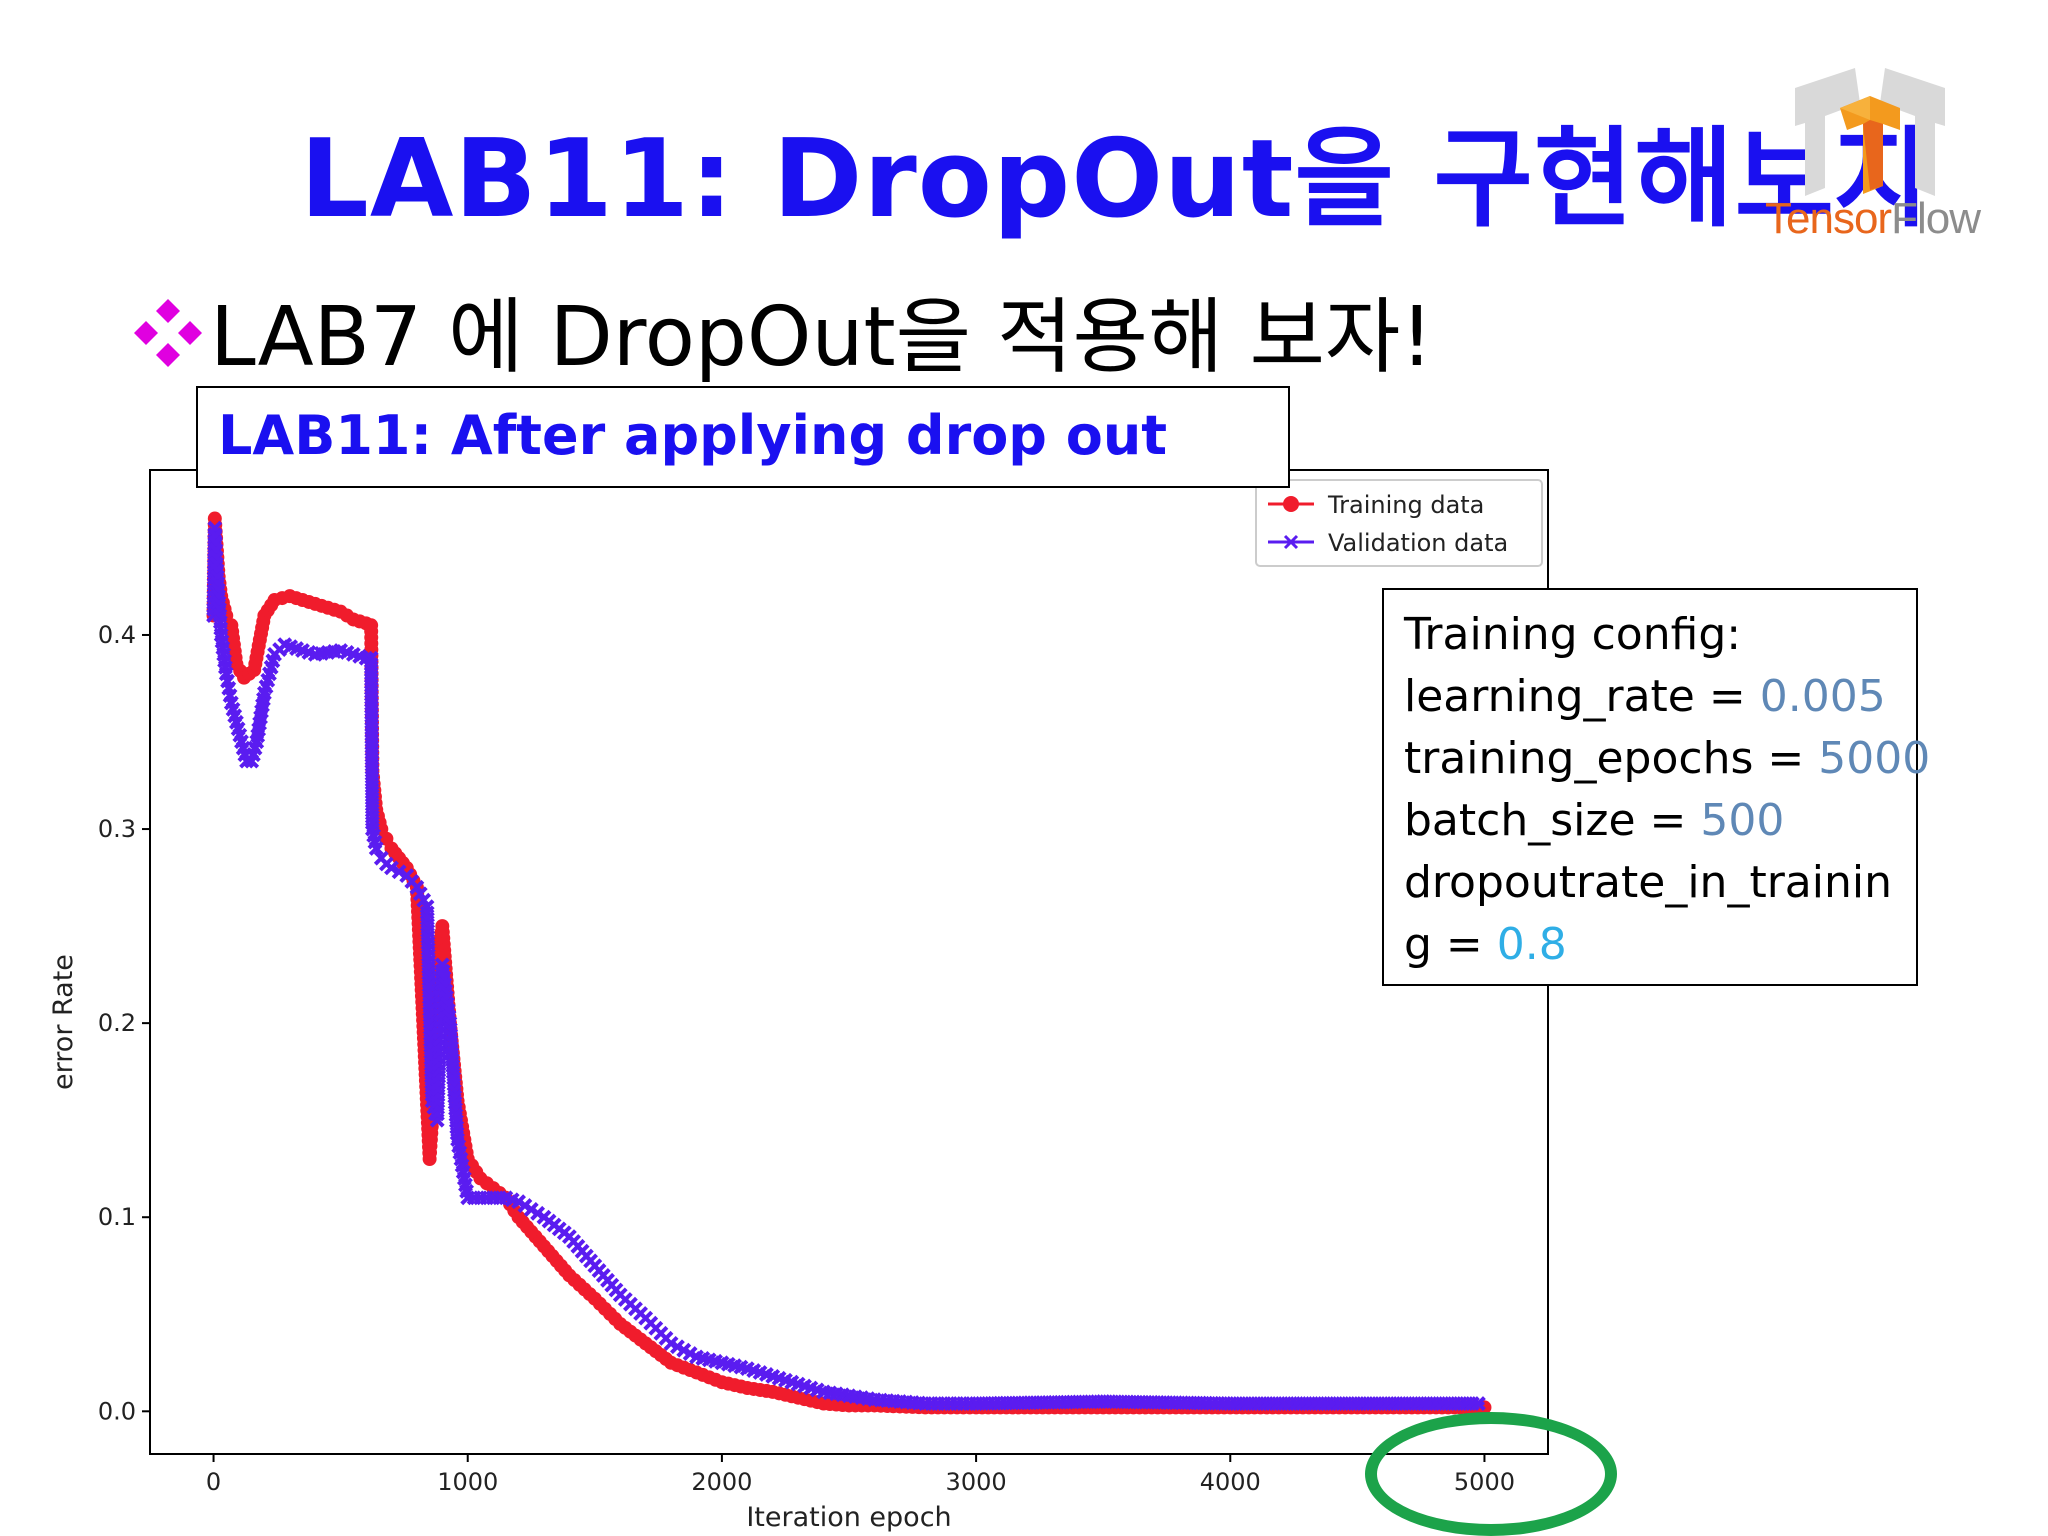 This screenshot has height=1536, width=2048. I want to click on config-value: 0.005, so click(1822, 696).